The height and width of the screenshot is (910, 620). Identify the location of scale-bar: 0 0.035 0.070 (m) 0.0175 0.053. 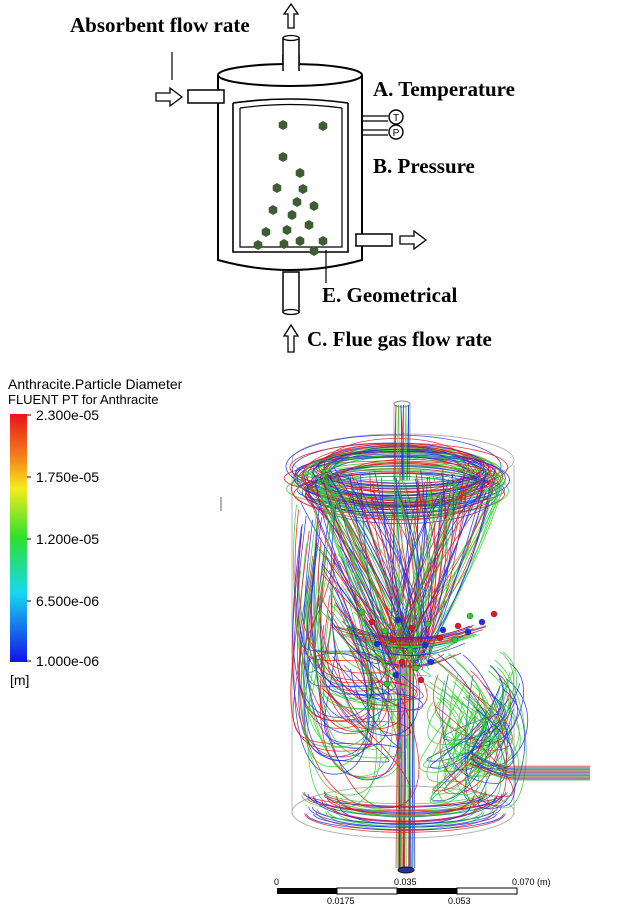
(412, 891).